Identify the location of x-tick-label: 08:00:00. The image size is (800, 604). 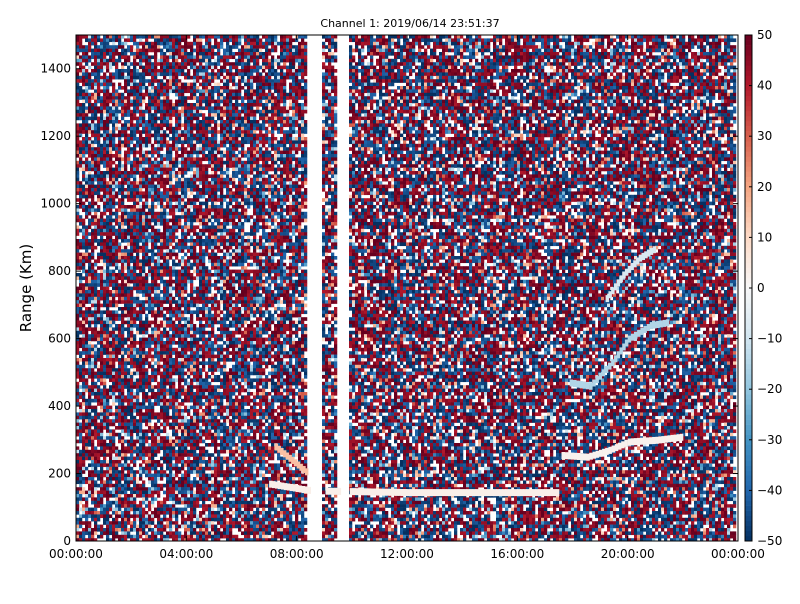
(297, 554).